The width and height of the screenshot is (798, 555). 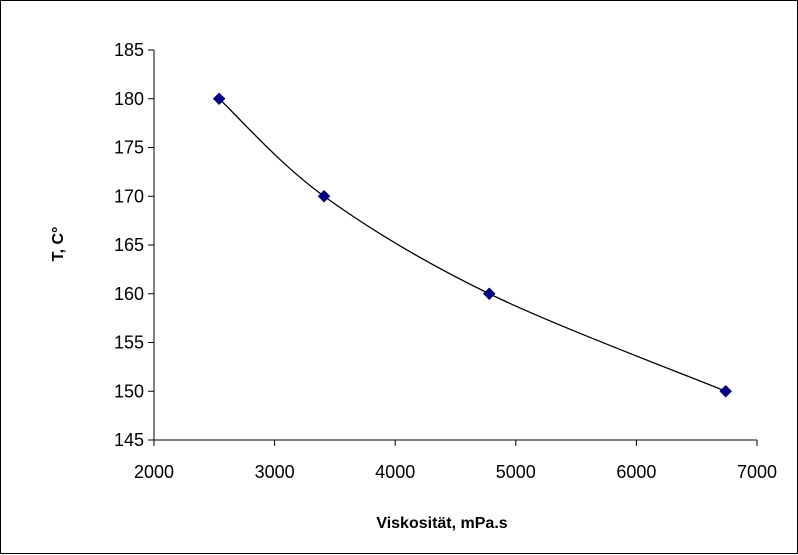 What do you see at coordinates (129, 391) in the screenshot?
I see `y-tick-label: 150` at bounding box center [129, 391].